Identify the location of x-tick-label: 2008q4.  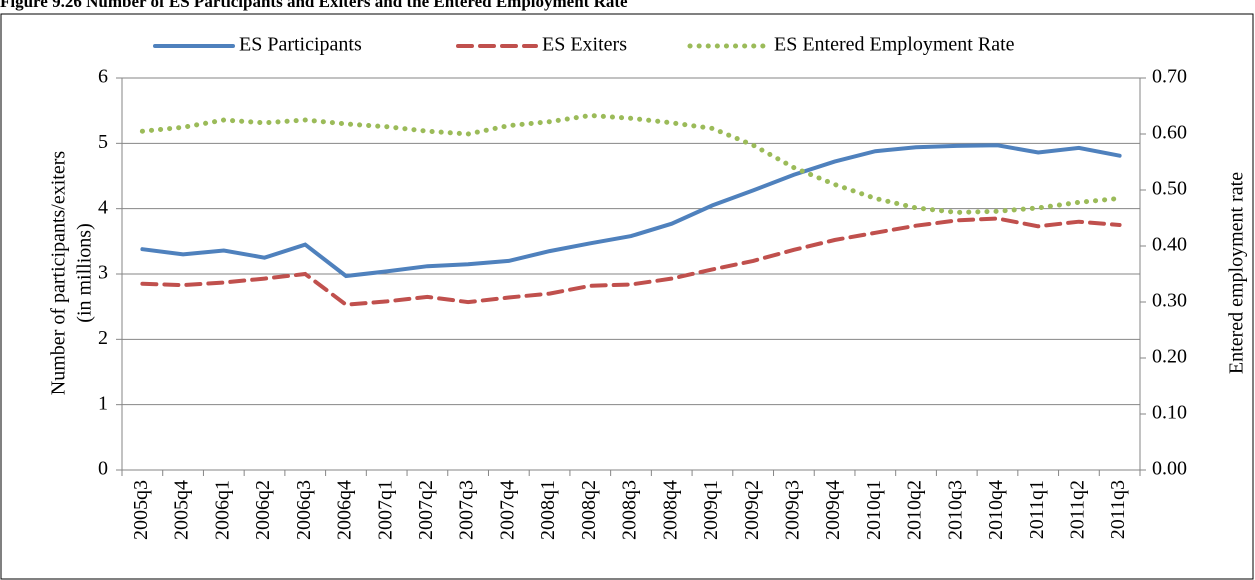
(670, 510).